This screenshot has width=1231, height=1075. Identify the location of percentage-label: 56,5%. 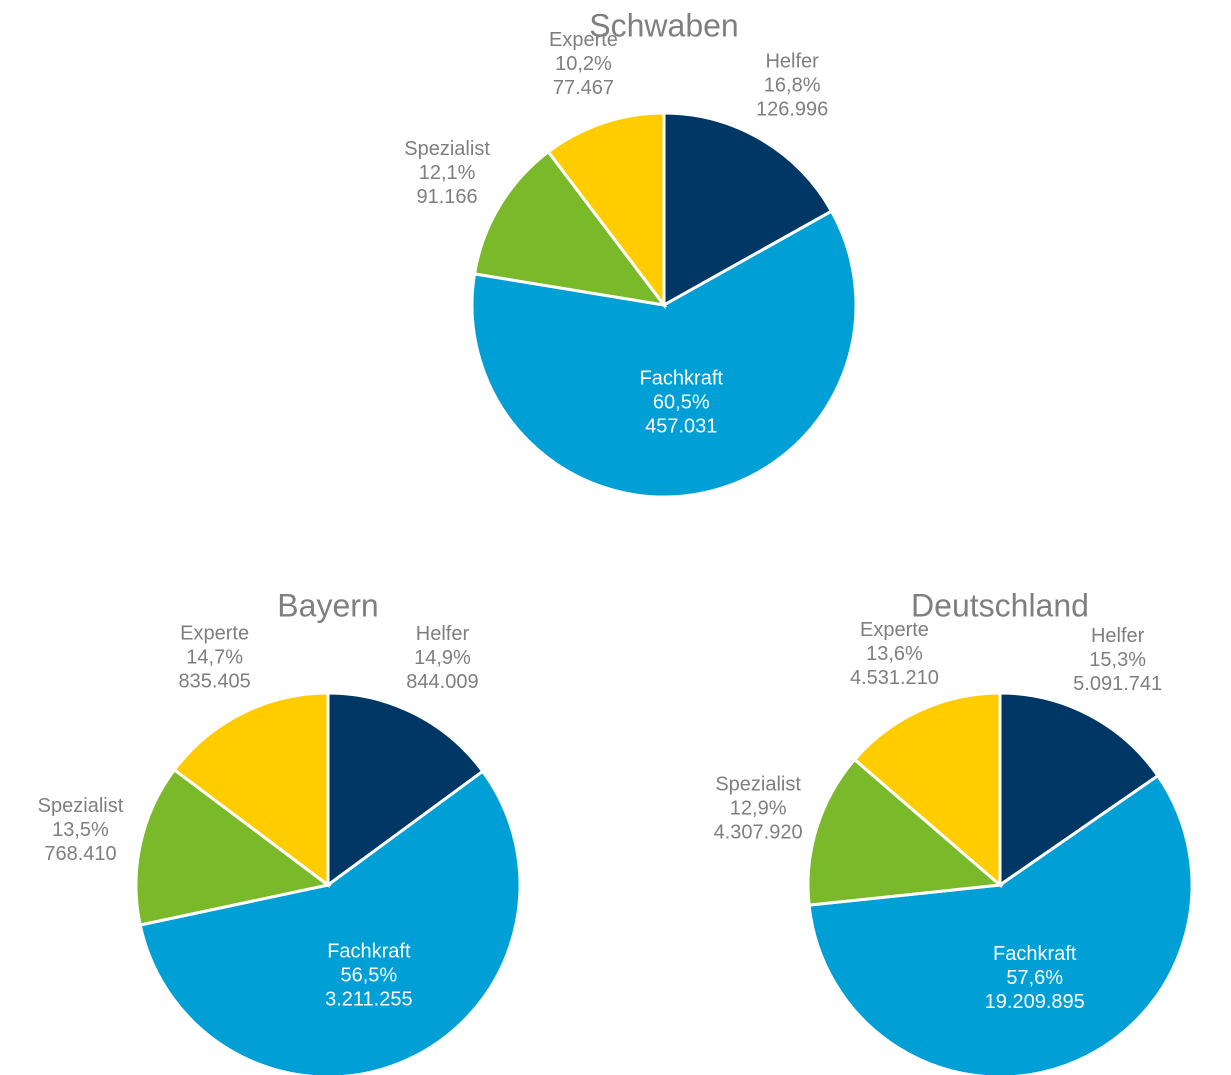
(369, 975).